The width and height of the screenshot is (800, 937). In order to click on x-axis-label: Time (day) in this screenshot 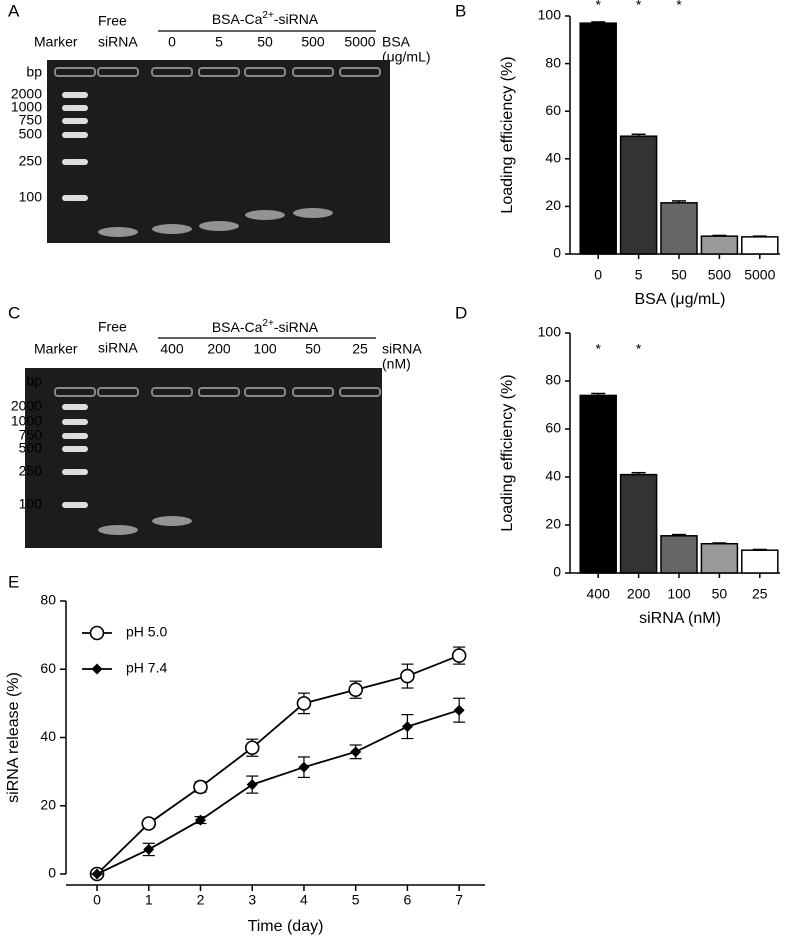, I will do `click(286, 926)`.